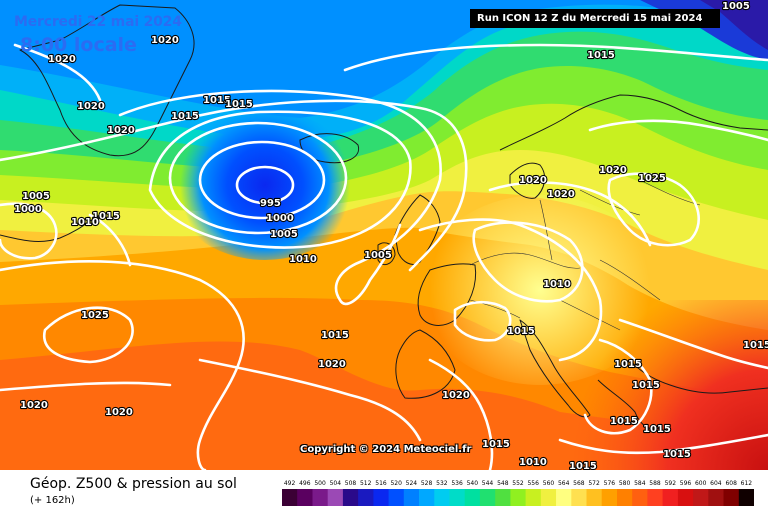 The height and width of the screenshot is (512, 768). What do you see at coordinates (320, 483) in the screenshot?
I see `scale-tick-label: 500` at bounding box center [320, 483].